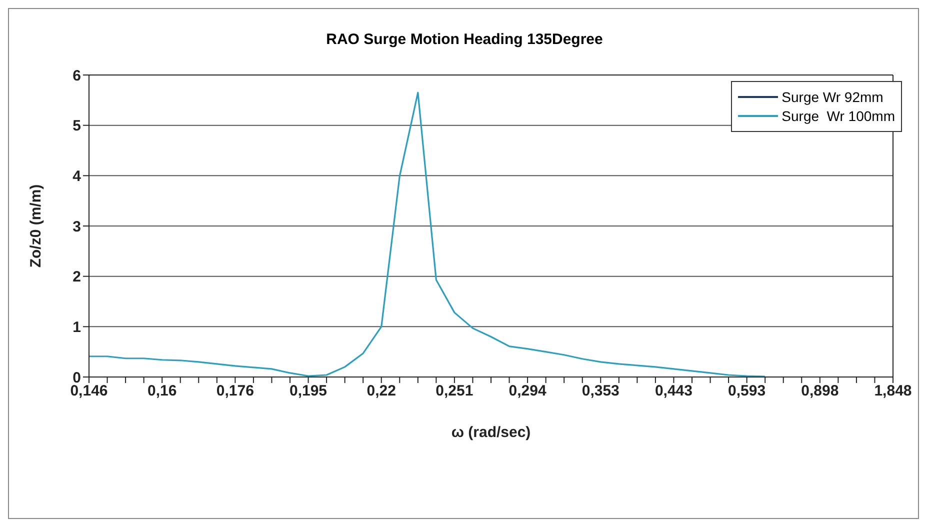 The image size is (927, 527). I want to click on x-tick-label: 0,22, so click(381, 391).